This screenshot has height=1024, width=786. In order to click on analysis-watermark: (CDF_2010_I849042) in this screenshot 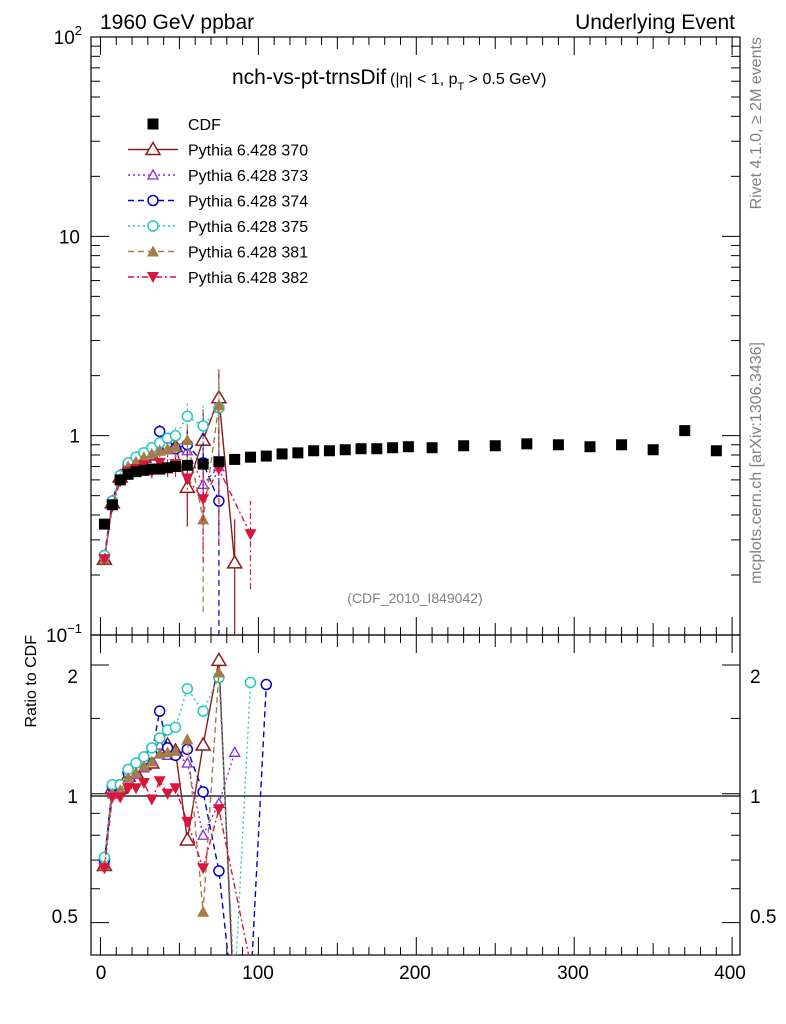, I will do `click(414, 598)`.